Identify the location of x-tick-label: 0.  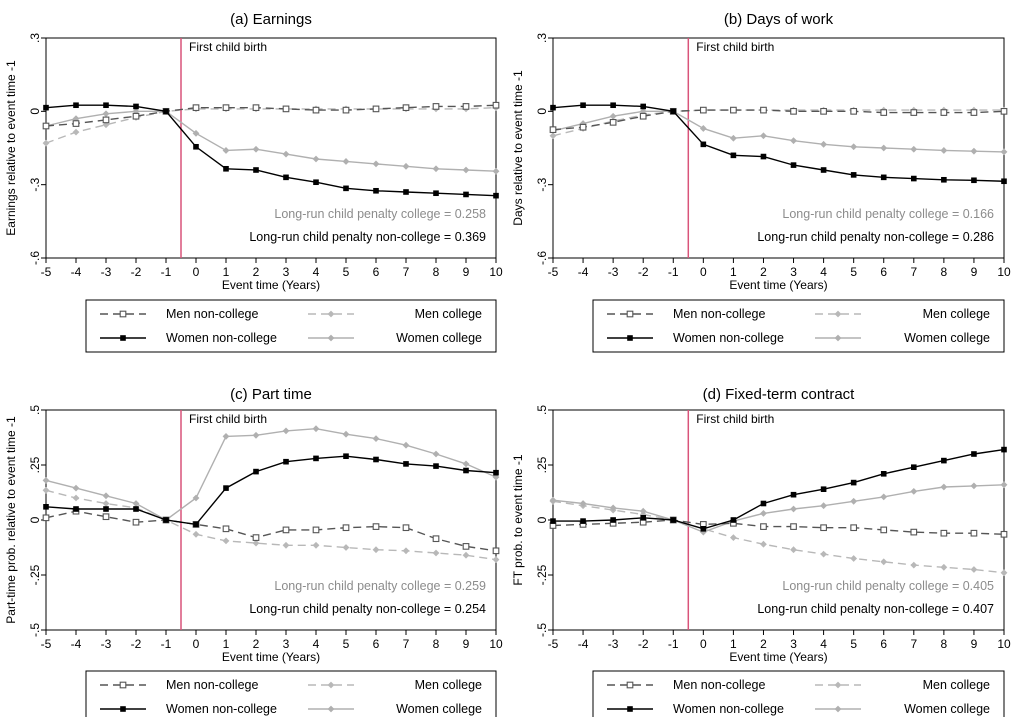
(703, 272).